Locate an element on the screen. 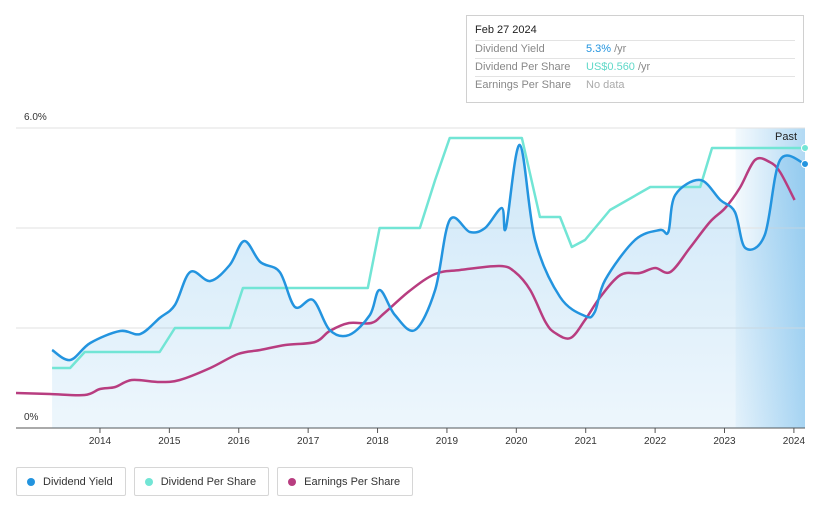  x-tick-label: 2024 is located at coordinates (794, 441).